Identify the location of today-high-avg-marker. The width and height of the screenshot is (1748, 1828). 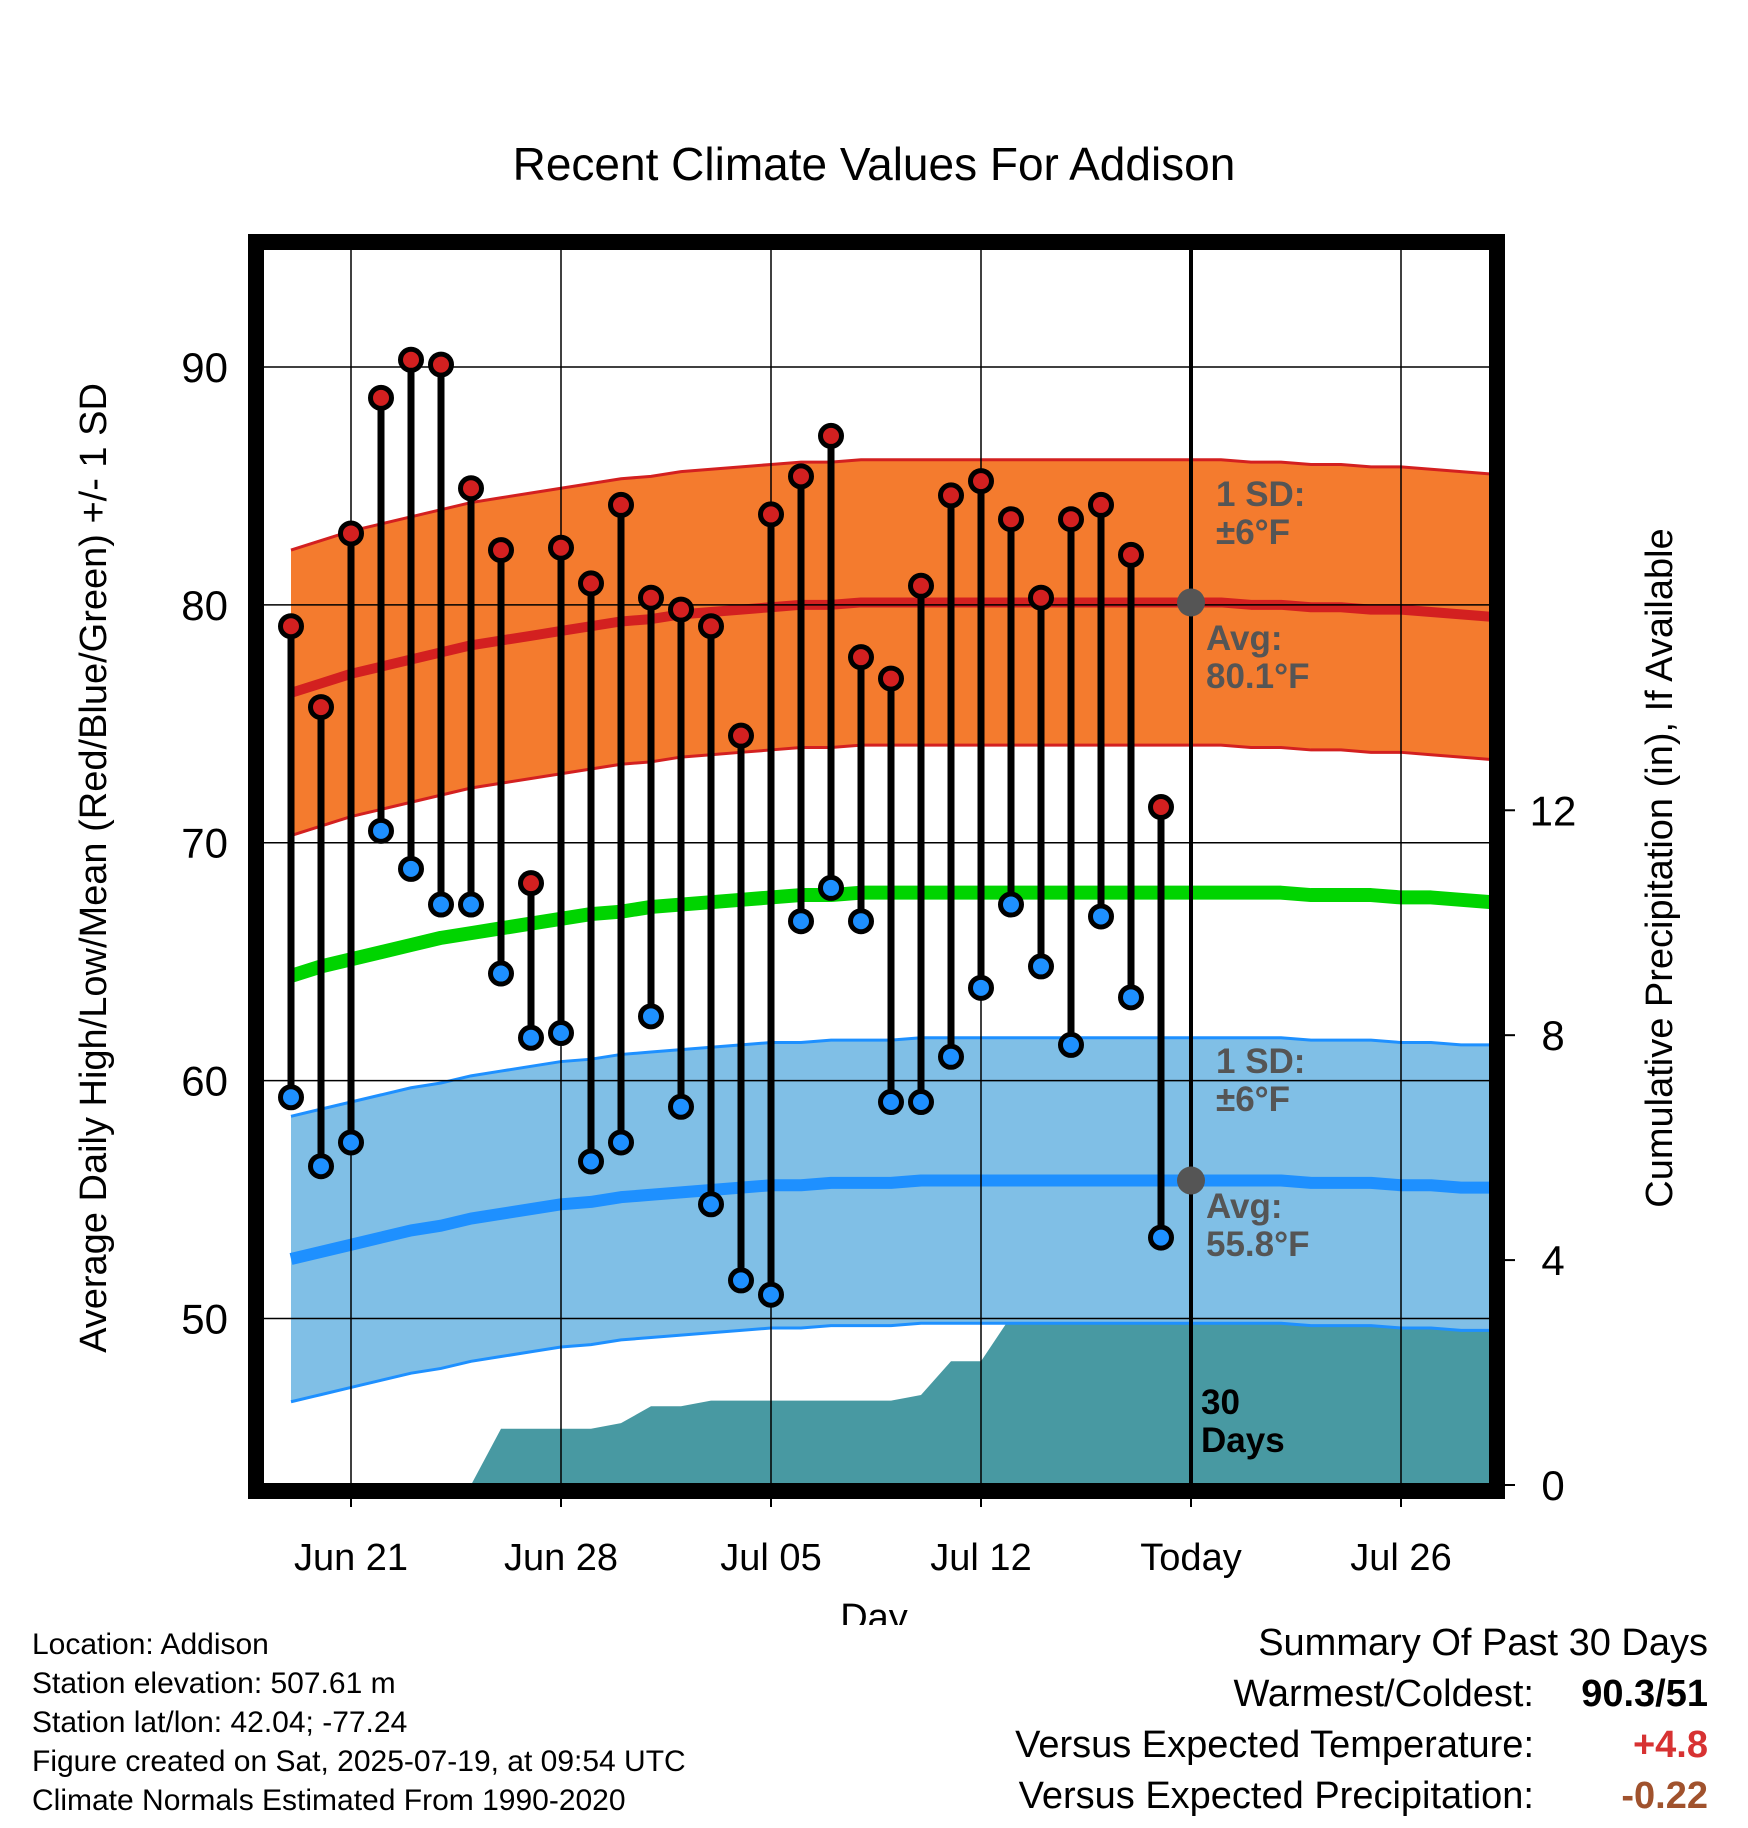
(1191, 602).